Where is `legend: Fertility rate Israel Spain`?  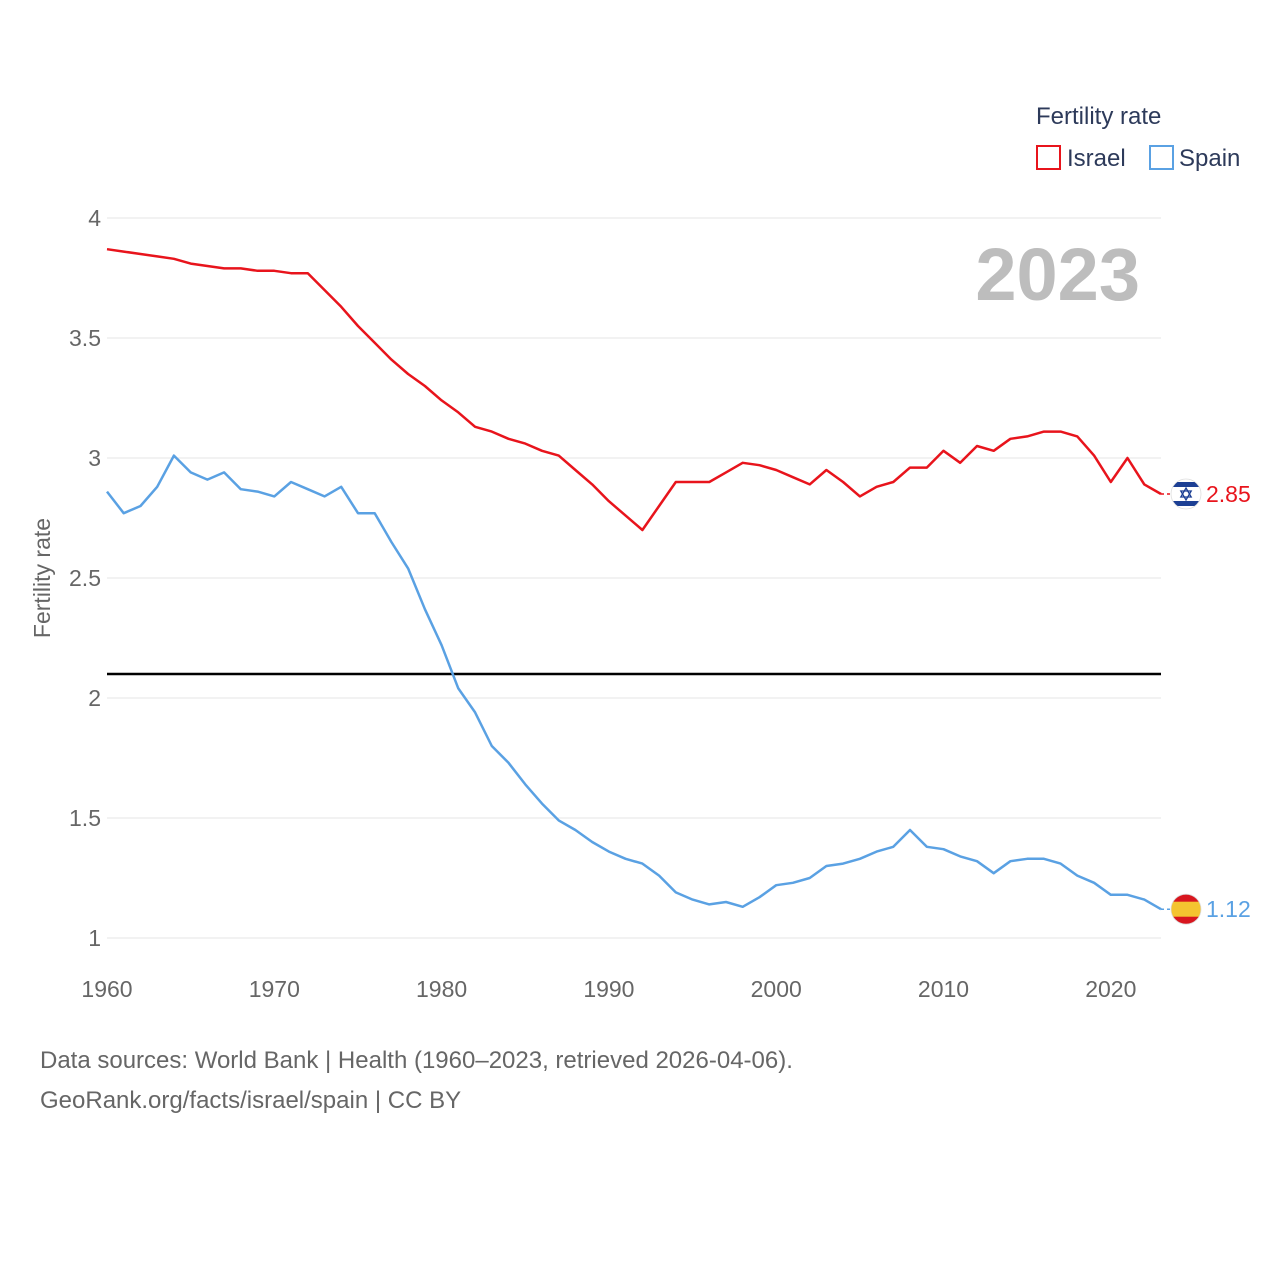 legend: Fertility rate Israel Spain is located at coordinates (1138, 137).